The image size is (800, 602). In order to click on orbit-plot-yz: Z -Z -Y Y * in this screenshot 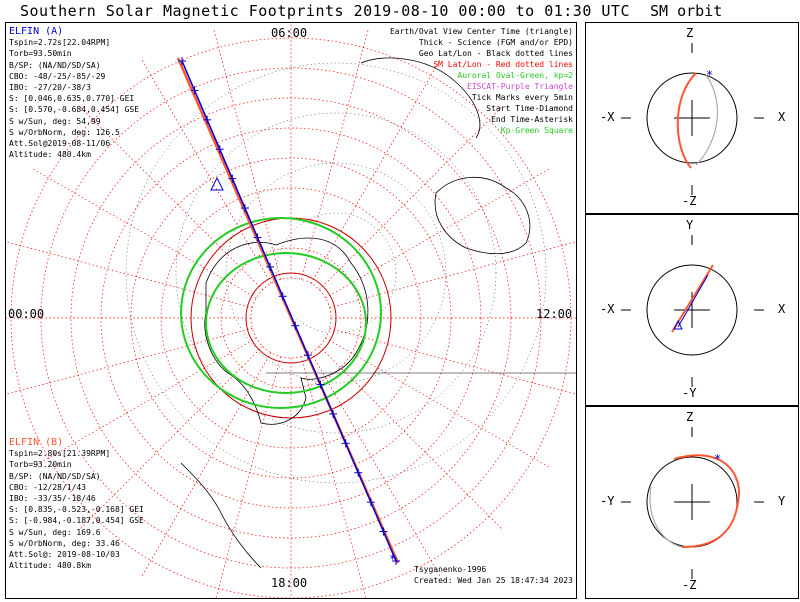, I will do `click(693, 501)`.